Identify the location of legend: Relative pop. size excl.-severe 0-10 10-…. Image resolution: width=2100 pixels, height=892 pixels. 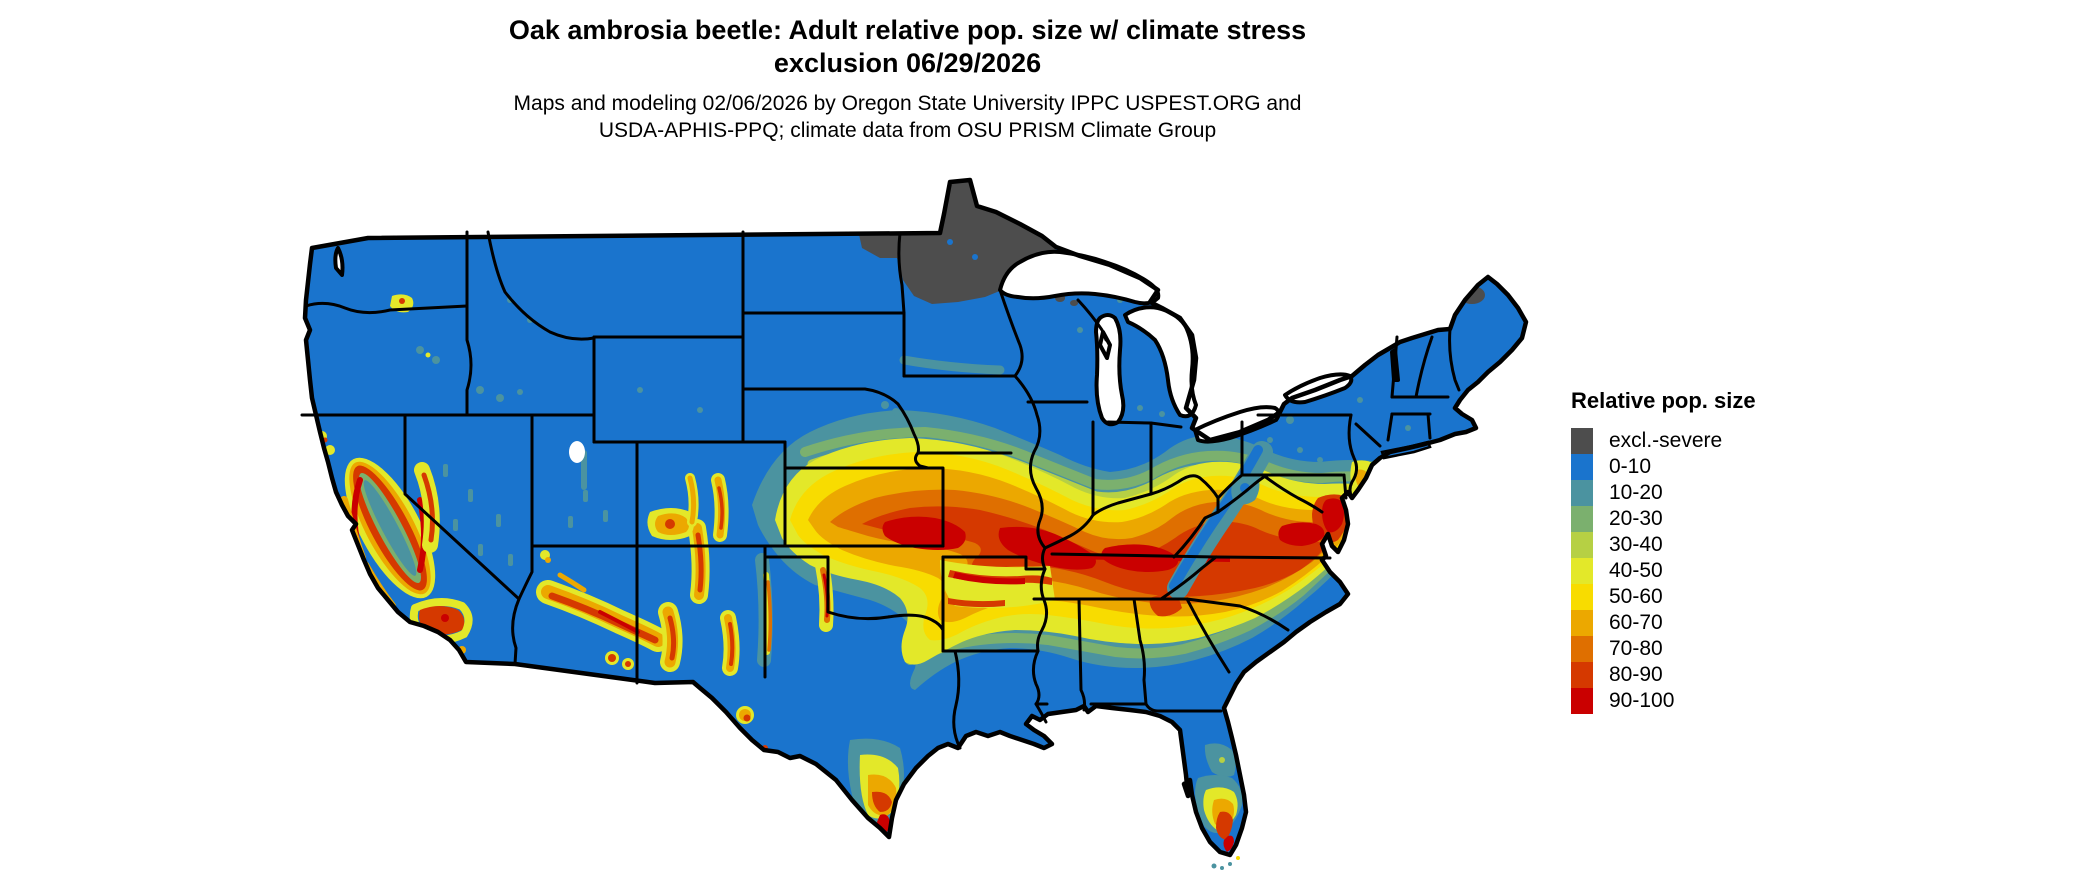
(1663, 551).